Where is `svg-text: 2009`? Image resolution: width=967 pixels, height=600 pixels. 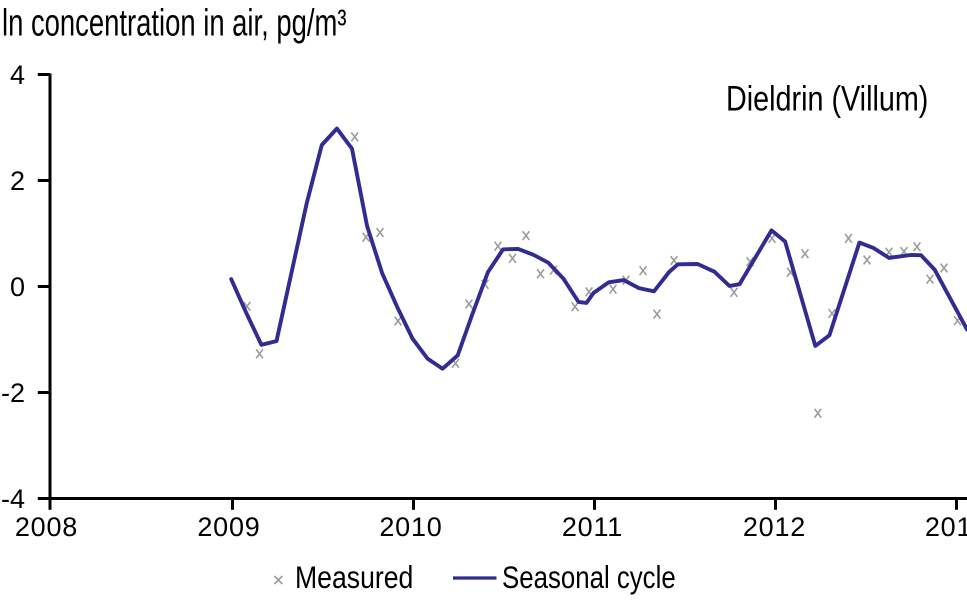 svg-text: 2009 is located at coordinates (228, 527).